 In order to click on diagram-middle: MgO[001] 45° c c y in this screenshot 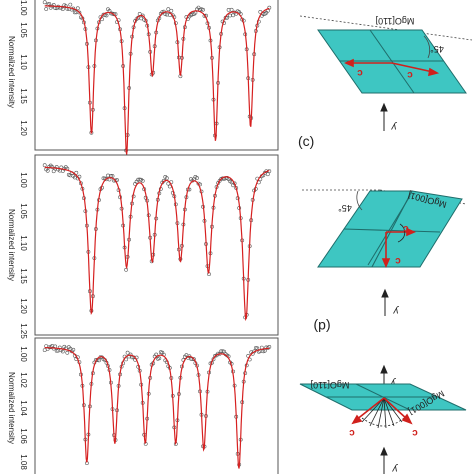, I will do `click(384, 252)`.